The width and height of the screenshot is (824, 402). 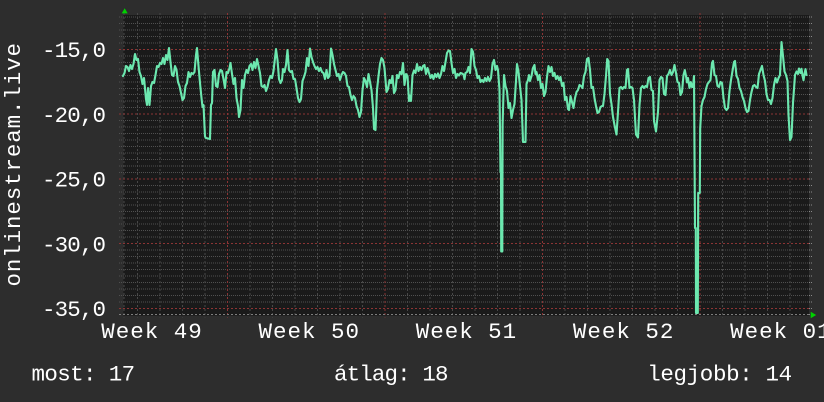 What do you see at coordinates (719, 375) in the screenshot?
I see `svg-text: legjobb: 14` at bounding box center [719, 375].